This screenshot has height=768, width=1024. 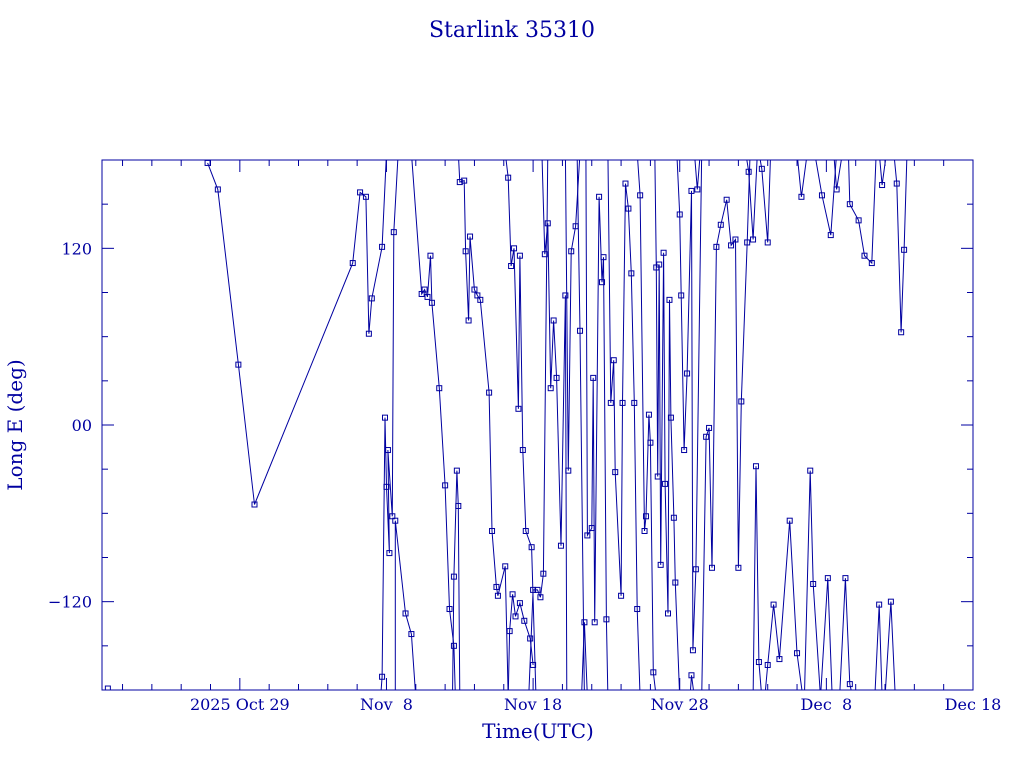 What do you see at coordinates (512, 30) in the screenshot?
I see `chart-title: Starlink 35310` at bounding box center [512, 30].